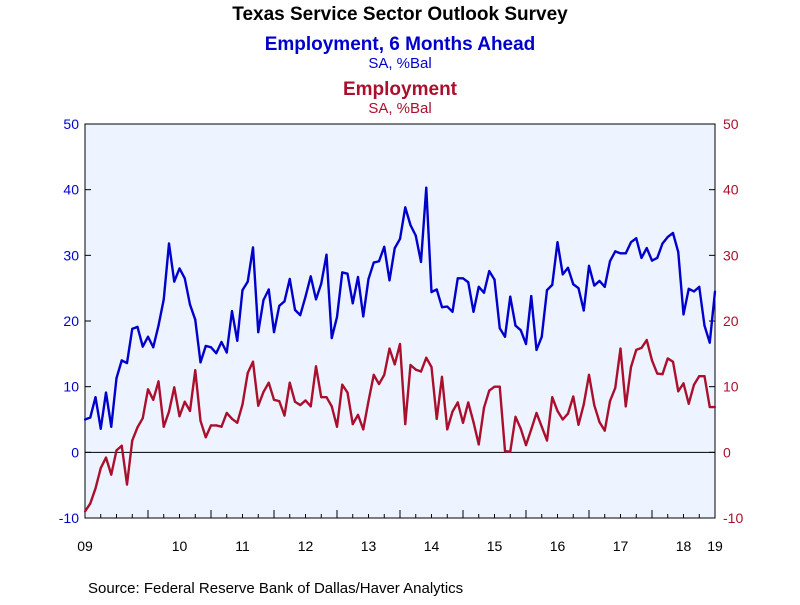 This screenshot has width=800, height=605. What do you see at coordinates (432, 546) in the screenshot?
I see `x-tick-label: 14` at bounding box center [432, 546].